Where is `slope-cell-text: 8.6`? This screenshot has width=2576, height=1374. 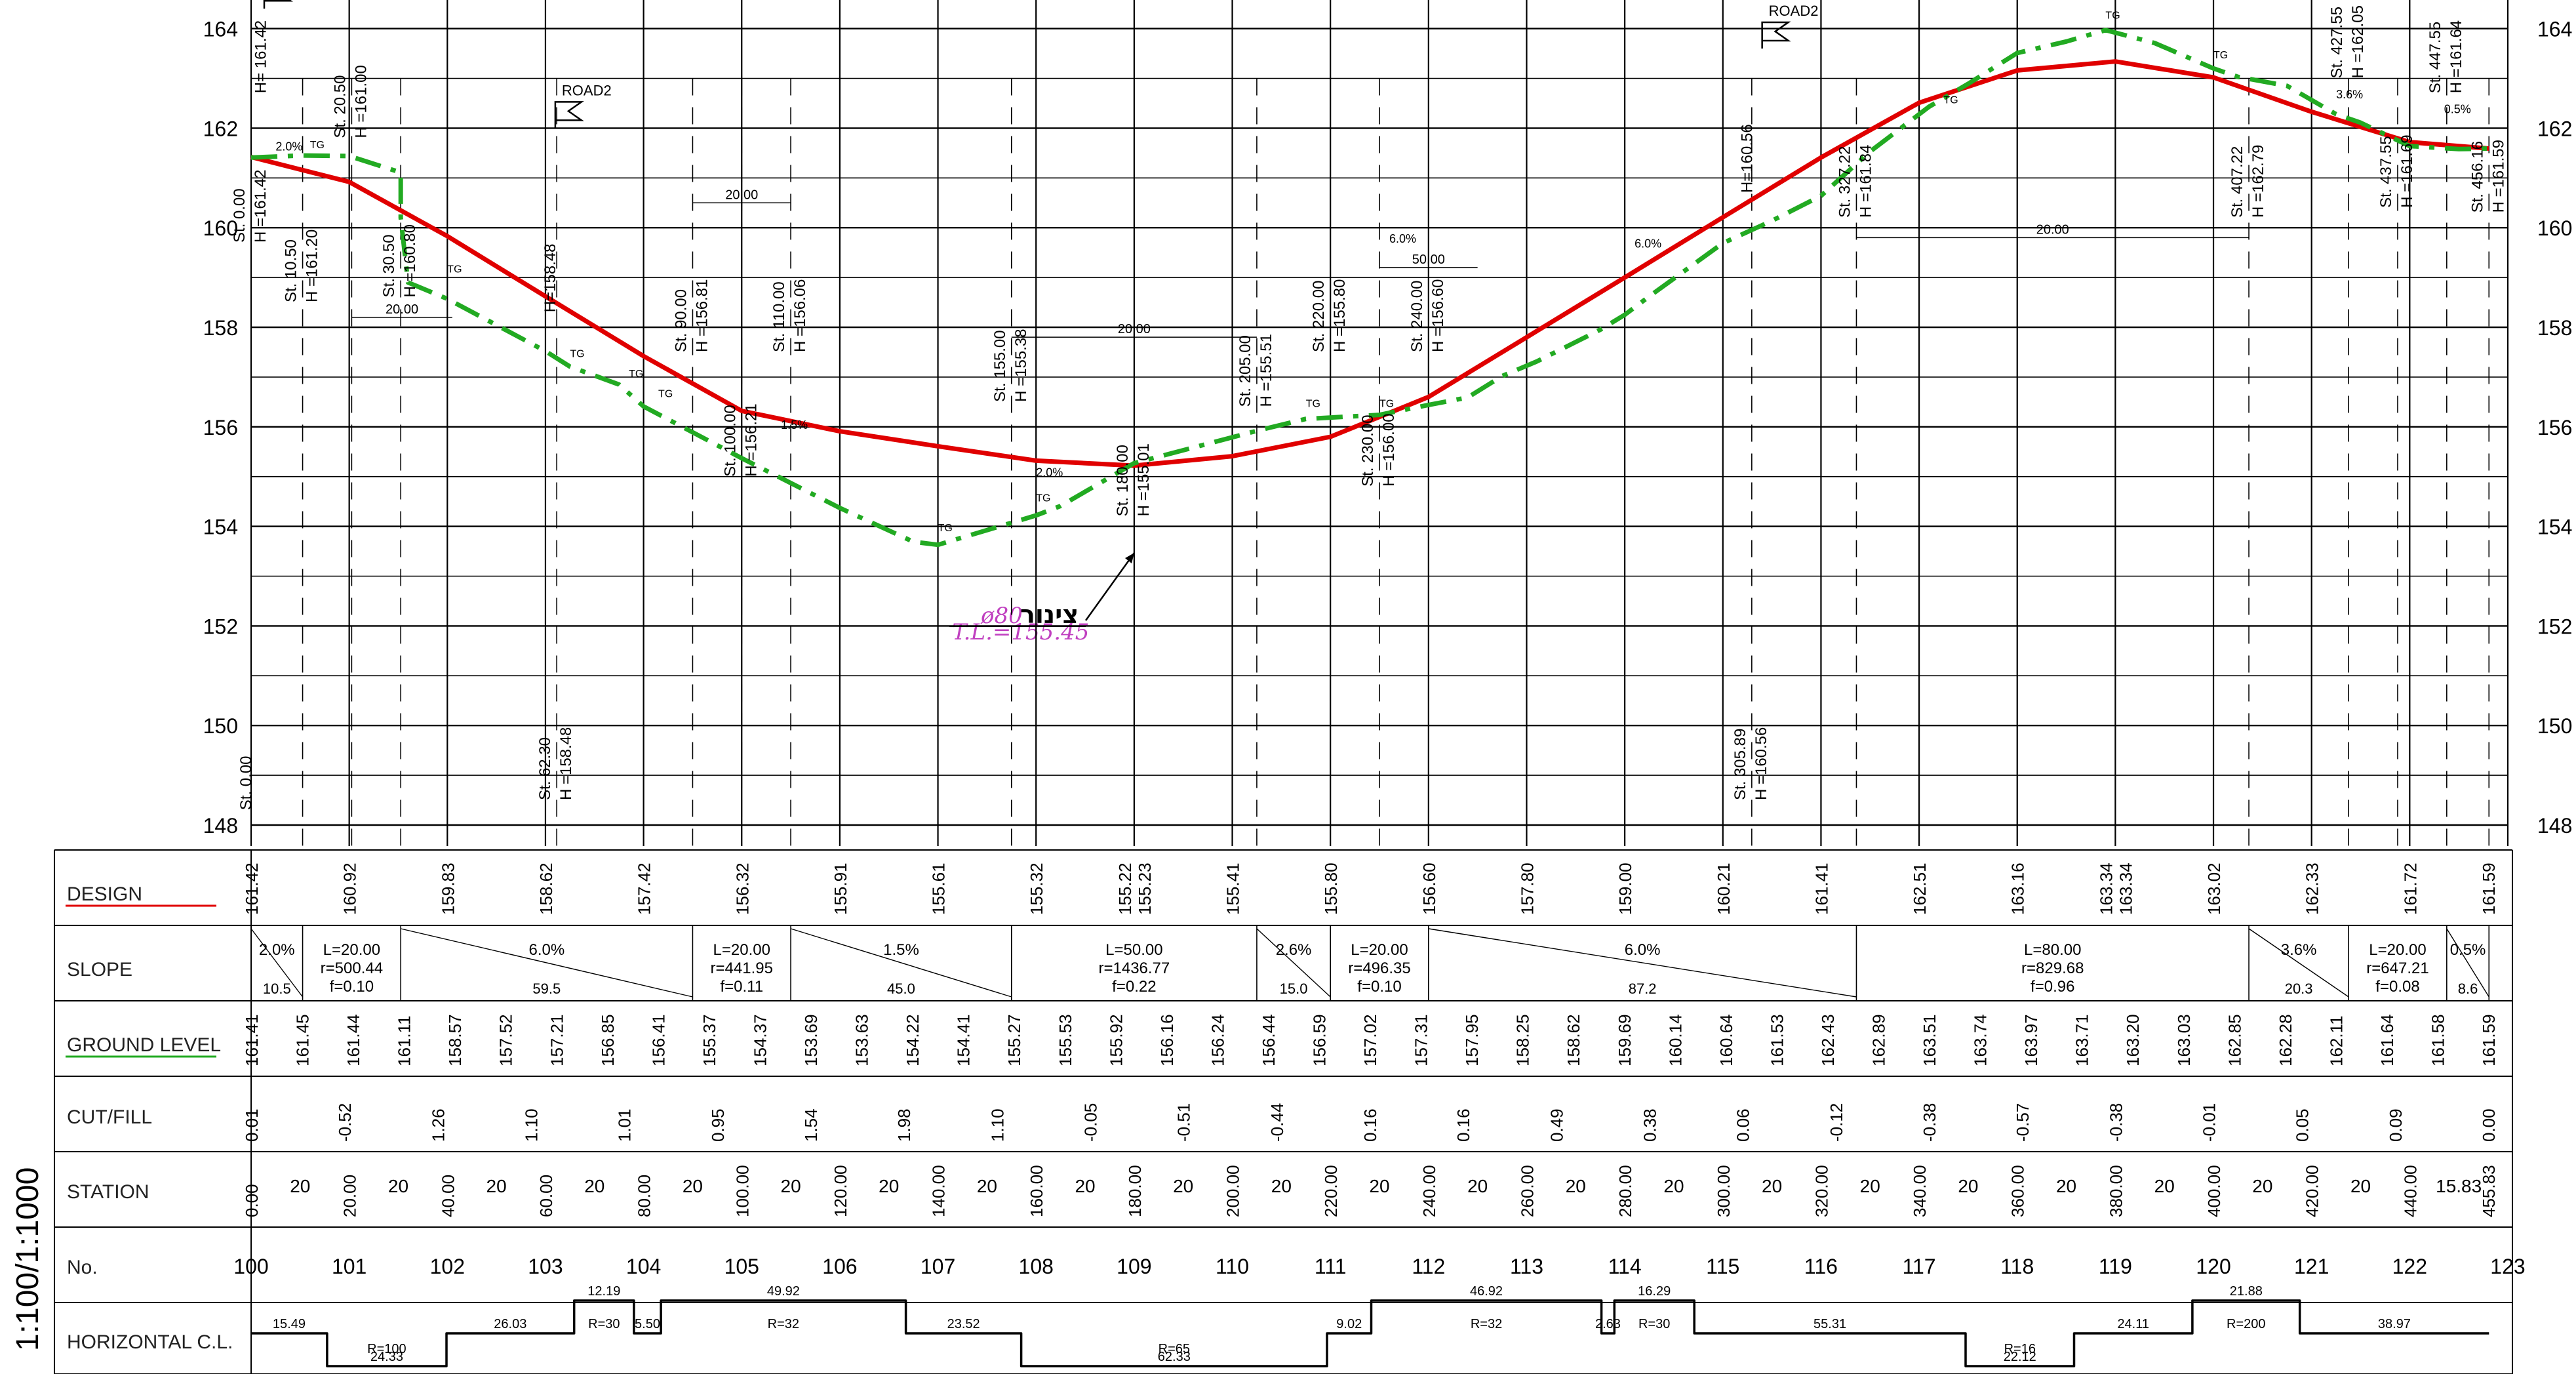
slope-cell-text: 8.6 is located at coordinates (2468, 988).